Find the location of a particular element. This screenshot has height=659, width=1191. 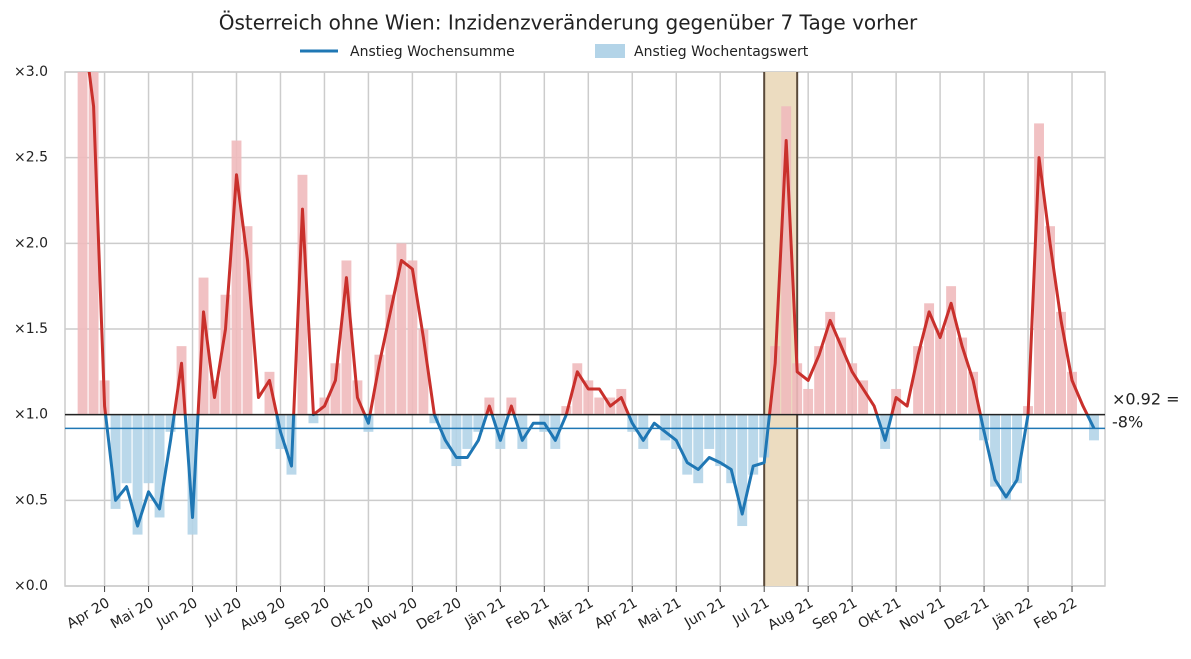

x-tick-label: Sep 20 is located at coordinates (307, 614).